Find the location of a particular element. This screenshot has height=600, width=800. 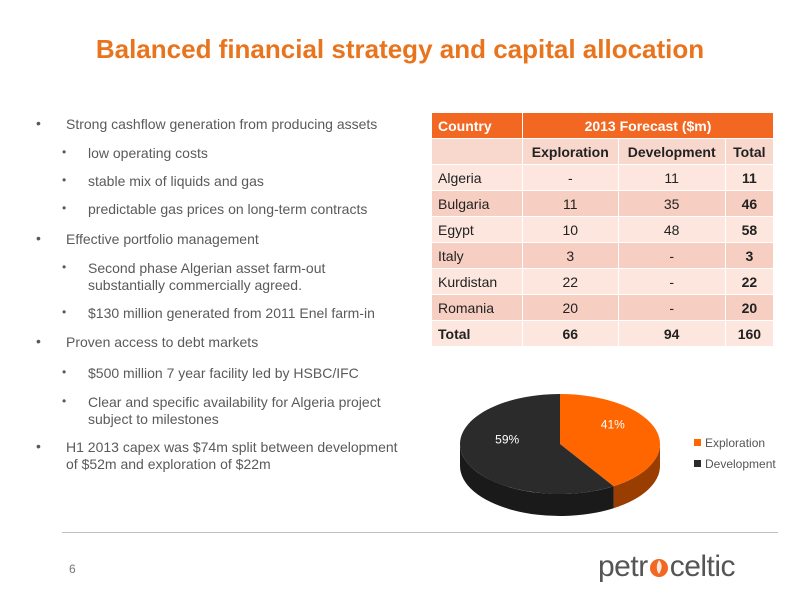

table-subheader-row: Exploration Development Total is located at coordinates (603, 151).